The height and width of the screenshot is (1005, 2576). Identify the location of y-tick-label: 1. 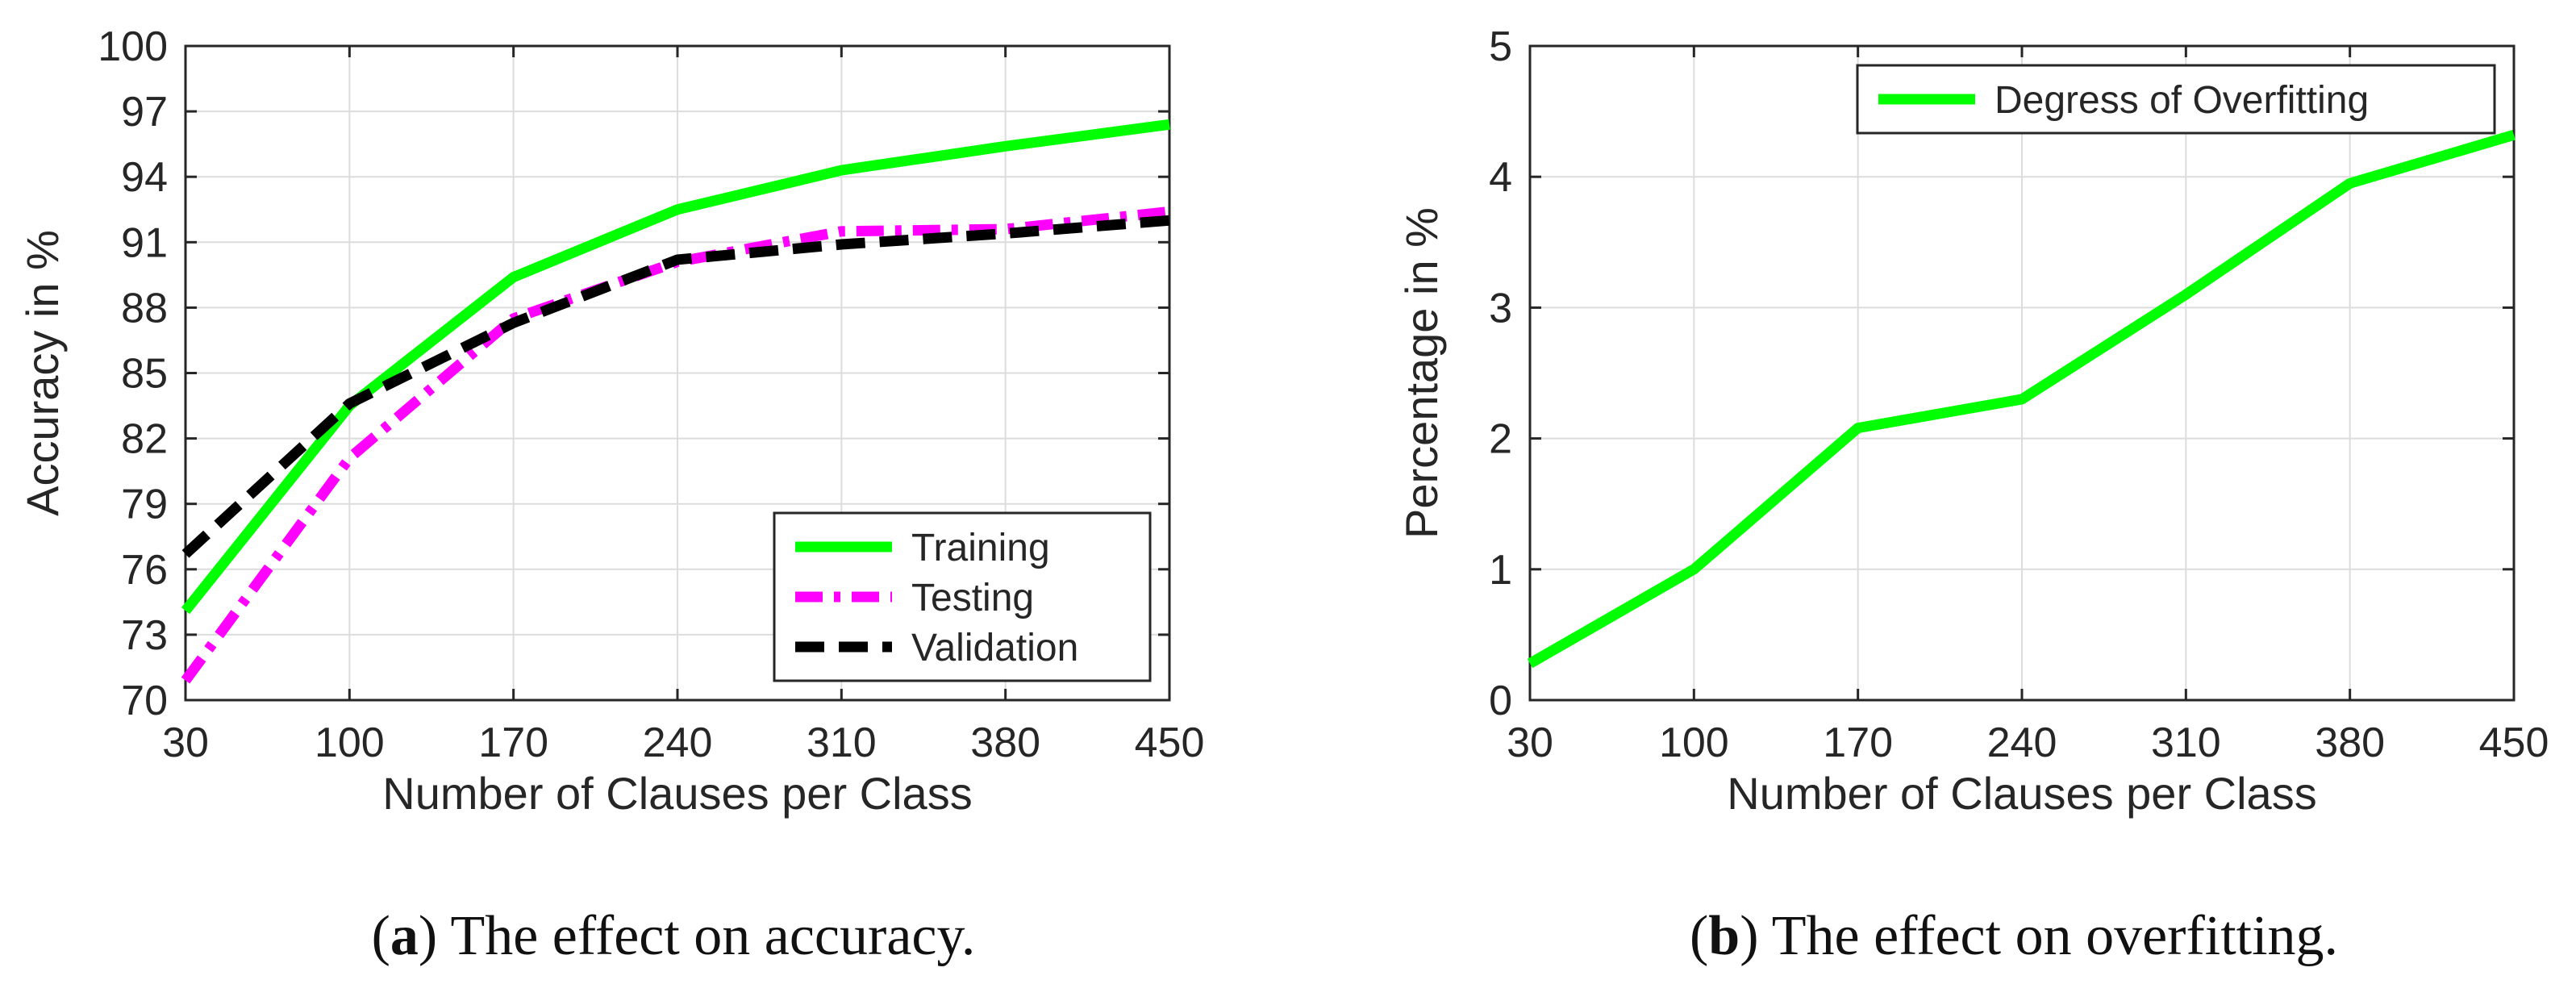
(1500, 570).